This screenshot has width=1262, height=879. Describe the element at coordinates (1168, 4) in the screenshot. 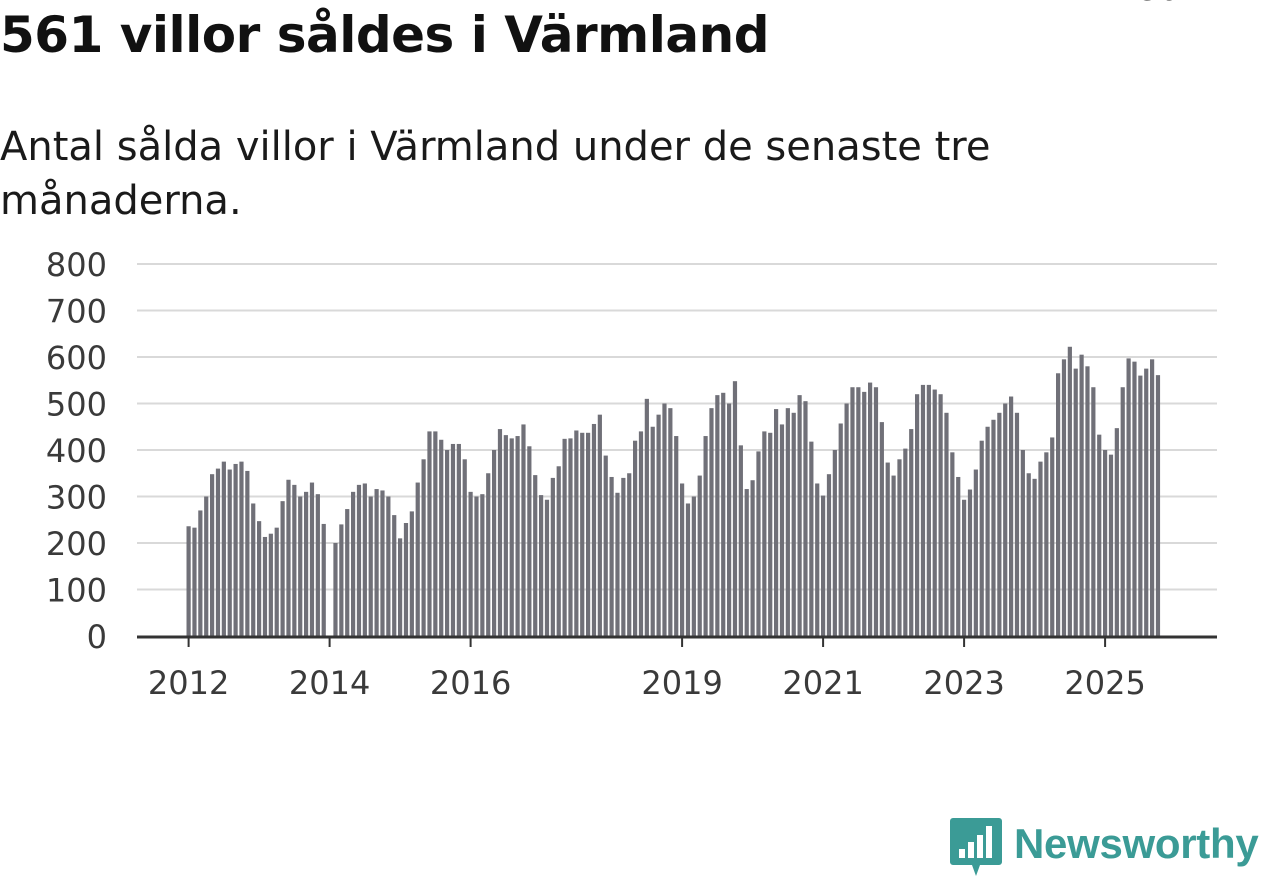

I see `latest-value-label: 561` at that location.